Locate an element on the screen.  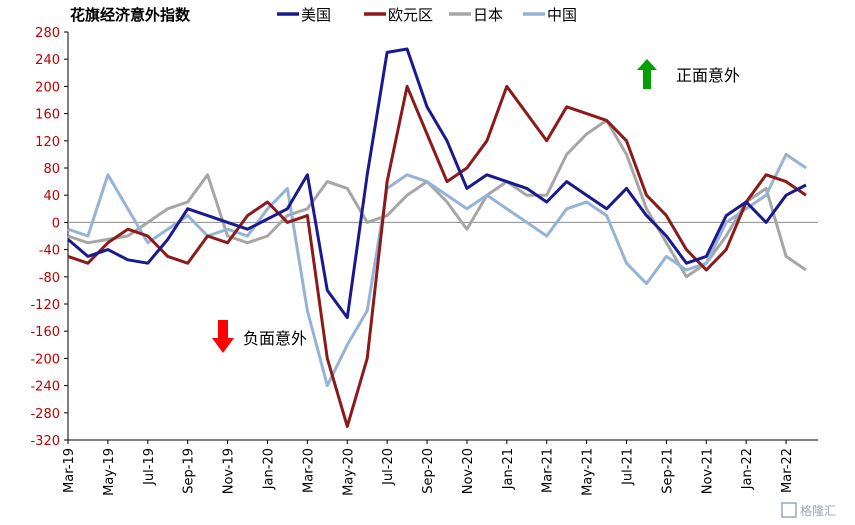
y-tick-label: 280 is located at coordinates (47, 33).